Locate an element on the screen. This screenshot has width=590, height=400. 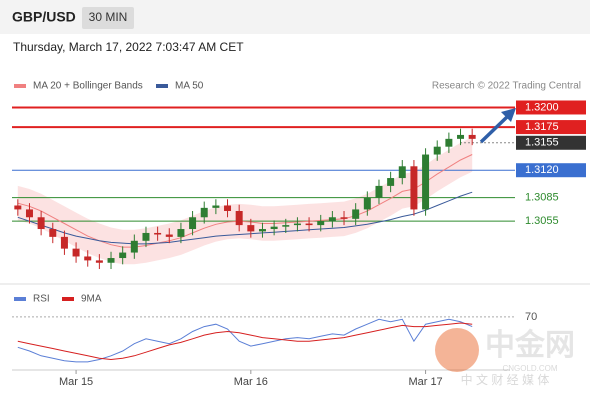
legend-label: MA 50 is located at coordinates (189, 86).